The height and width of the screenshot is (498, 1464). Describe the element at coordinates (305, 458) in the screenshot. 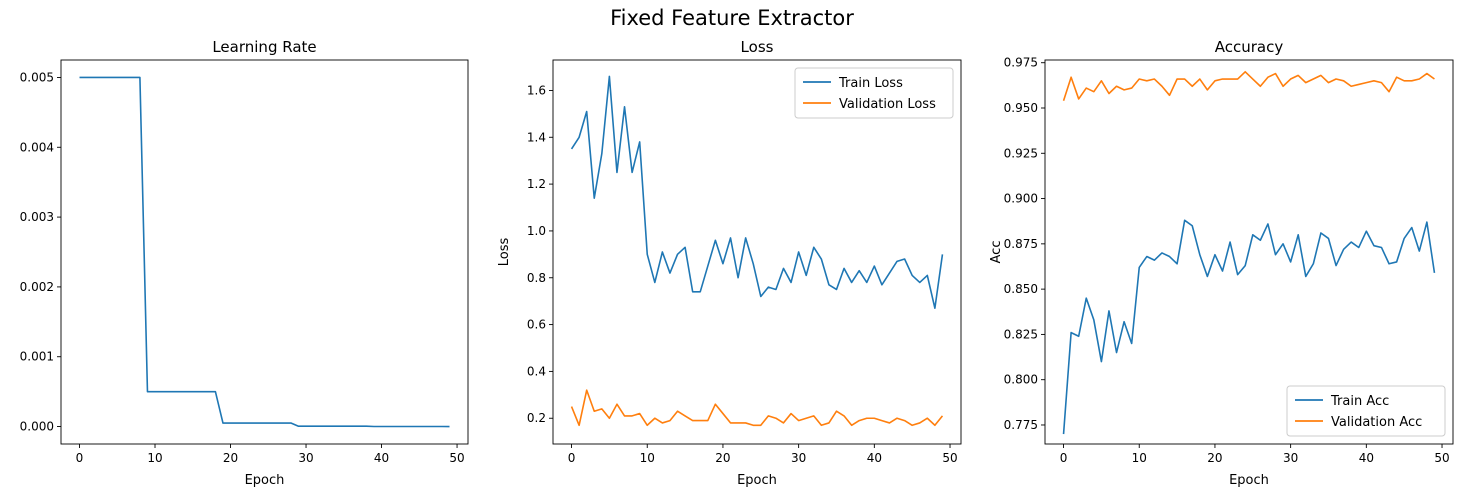

I see `learning-rate-x-tick-label: 30` at that location.